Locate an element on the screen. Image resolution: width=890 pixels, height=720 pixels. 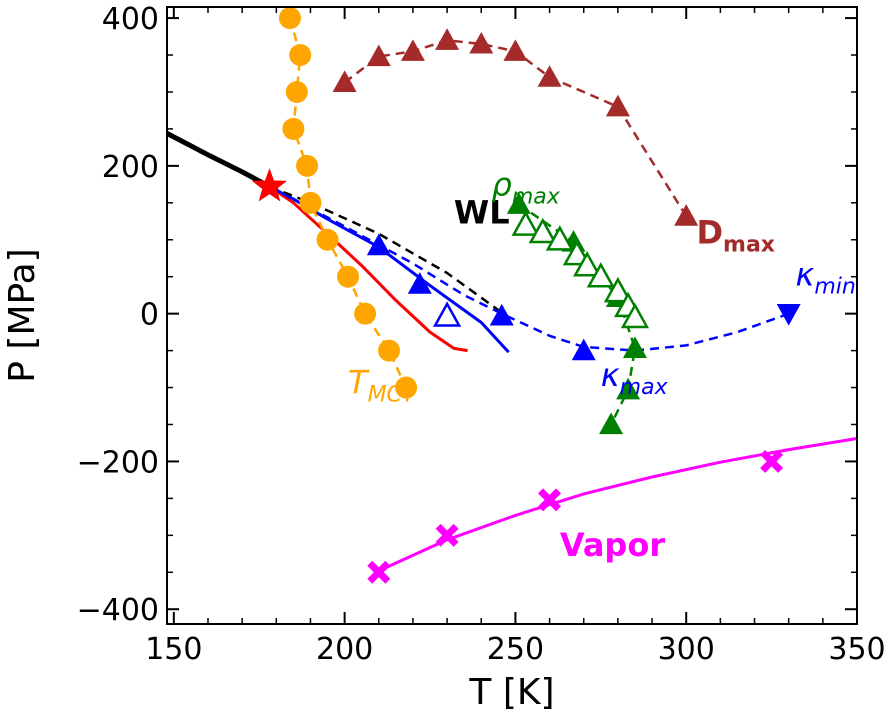
x-tick-label: 250 is located at coordinates (515, 649).